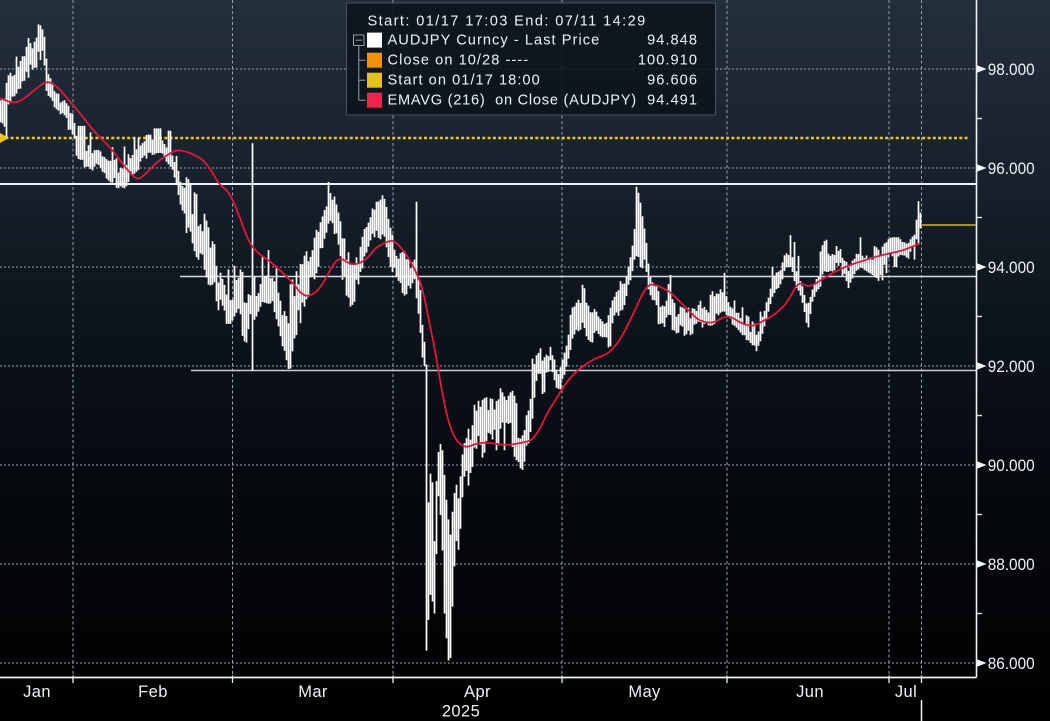 The height and width of the screenshot is (721, 1050). Describe the element at coordinates (672, 40) in the screenshot. I see `svg-text: 94.848` at that location.